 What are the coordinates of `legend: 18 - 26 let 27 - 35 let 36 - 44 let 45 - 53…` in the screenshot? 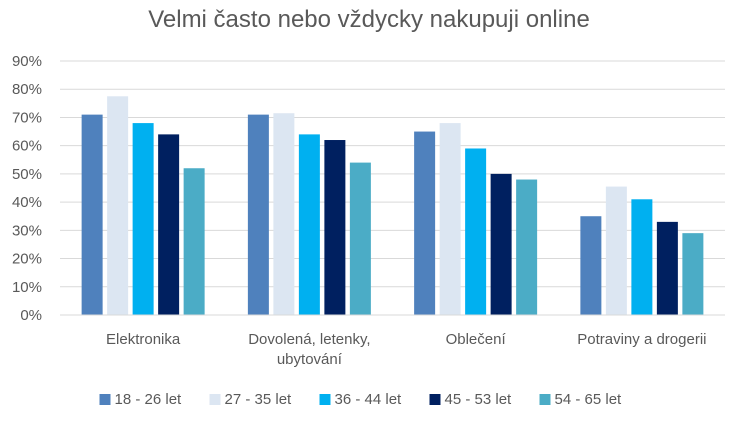 It's located at (361, 399).